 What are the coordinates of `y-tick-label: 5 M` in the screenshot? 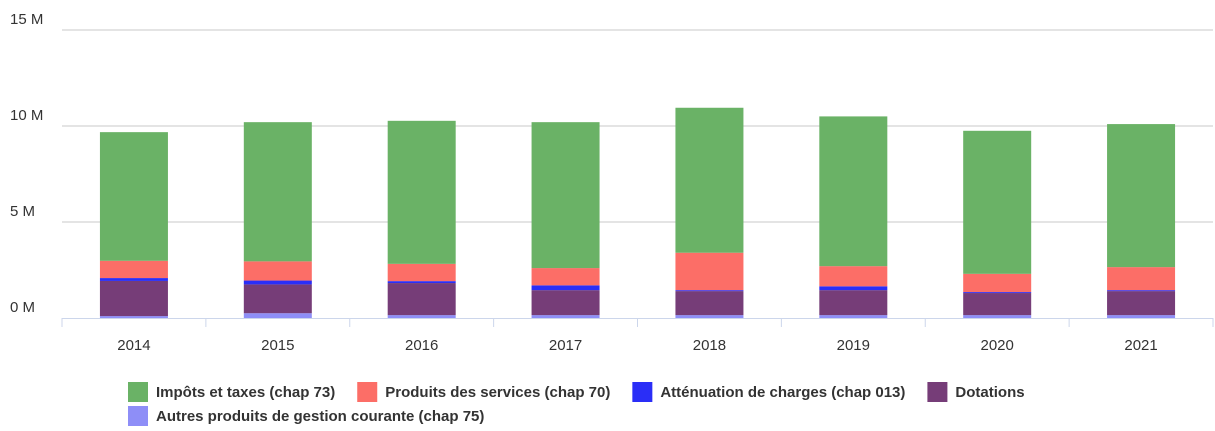 It's located at (22, 211).